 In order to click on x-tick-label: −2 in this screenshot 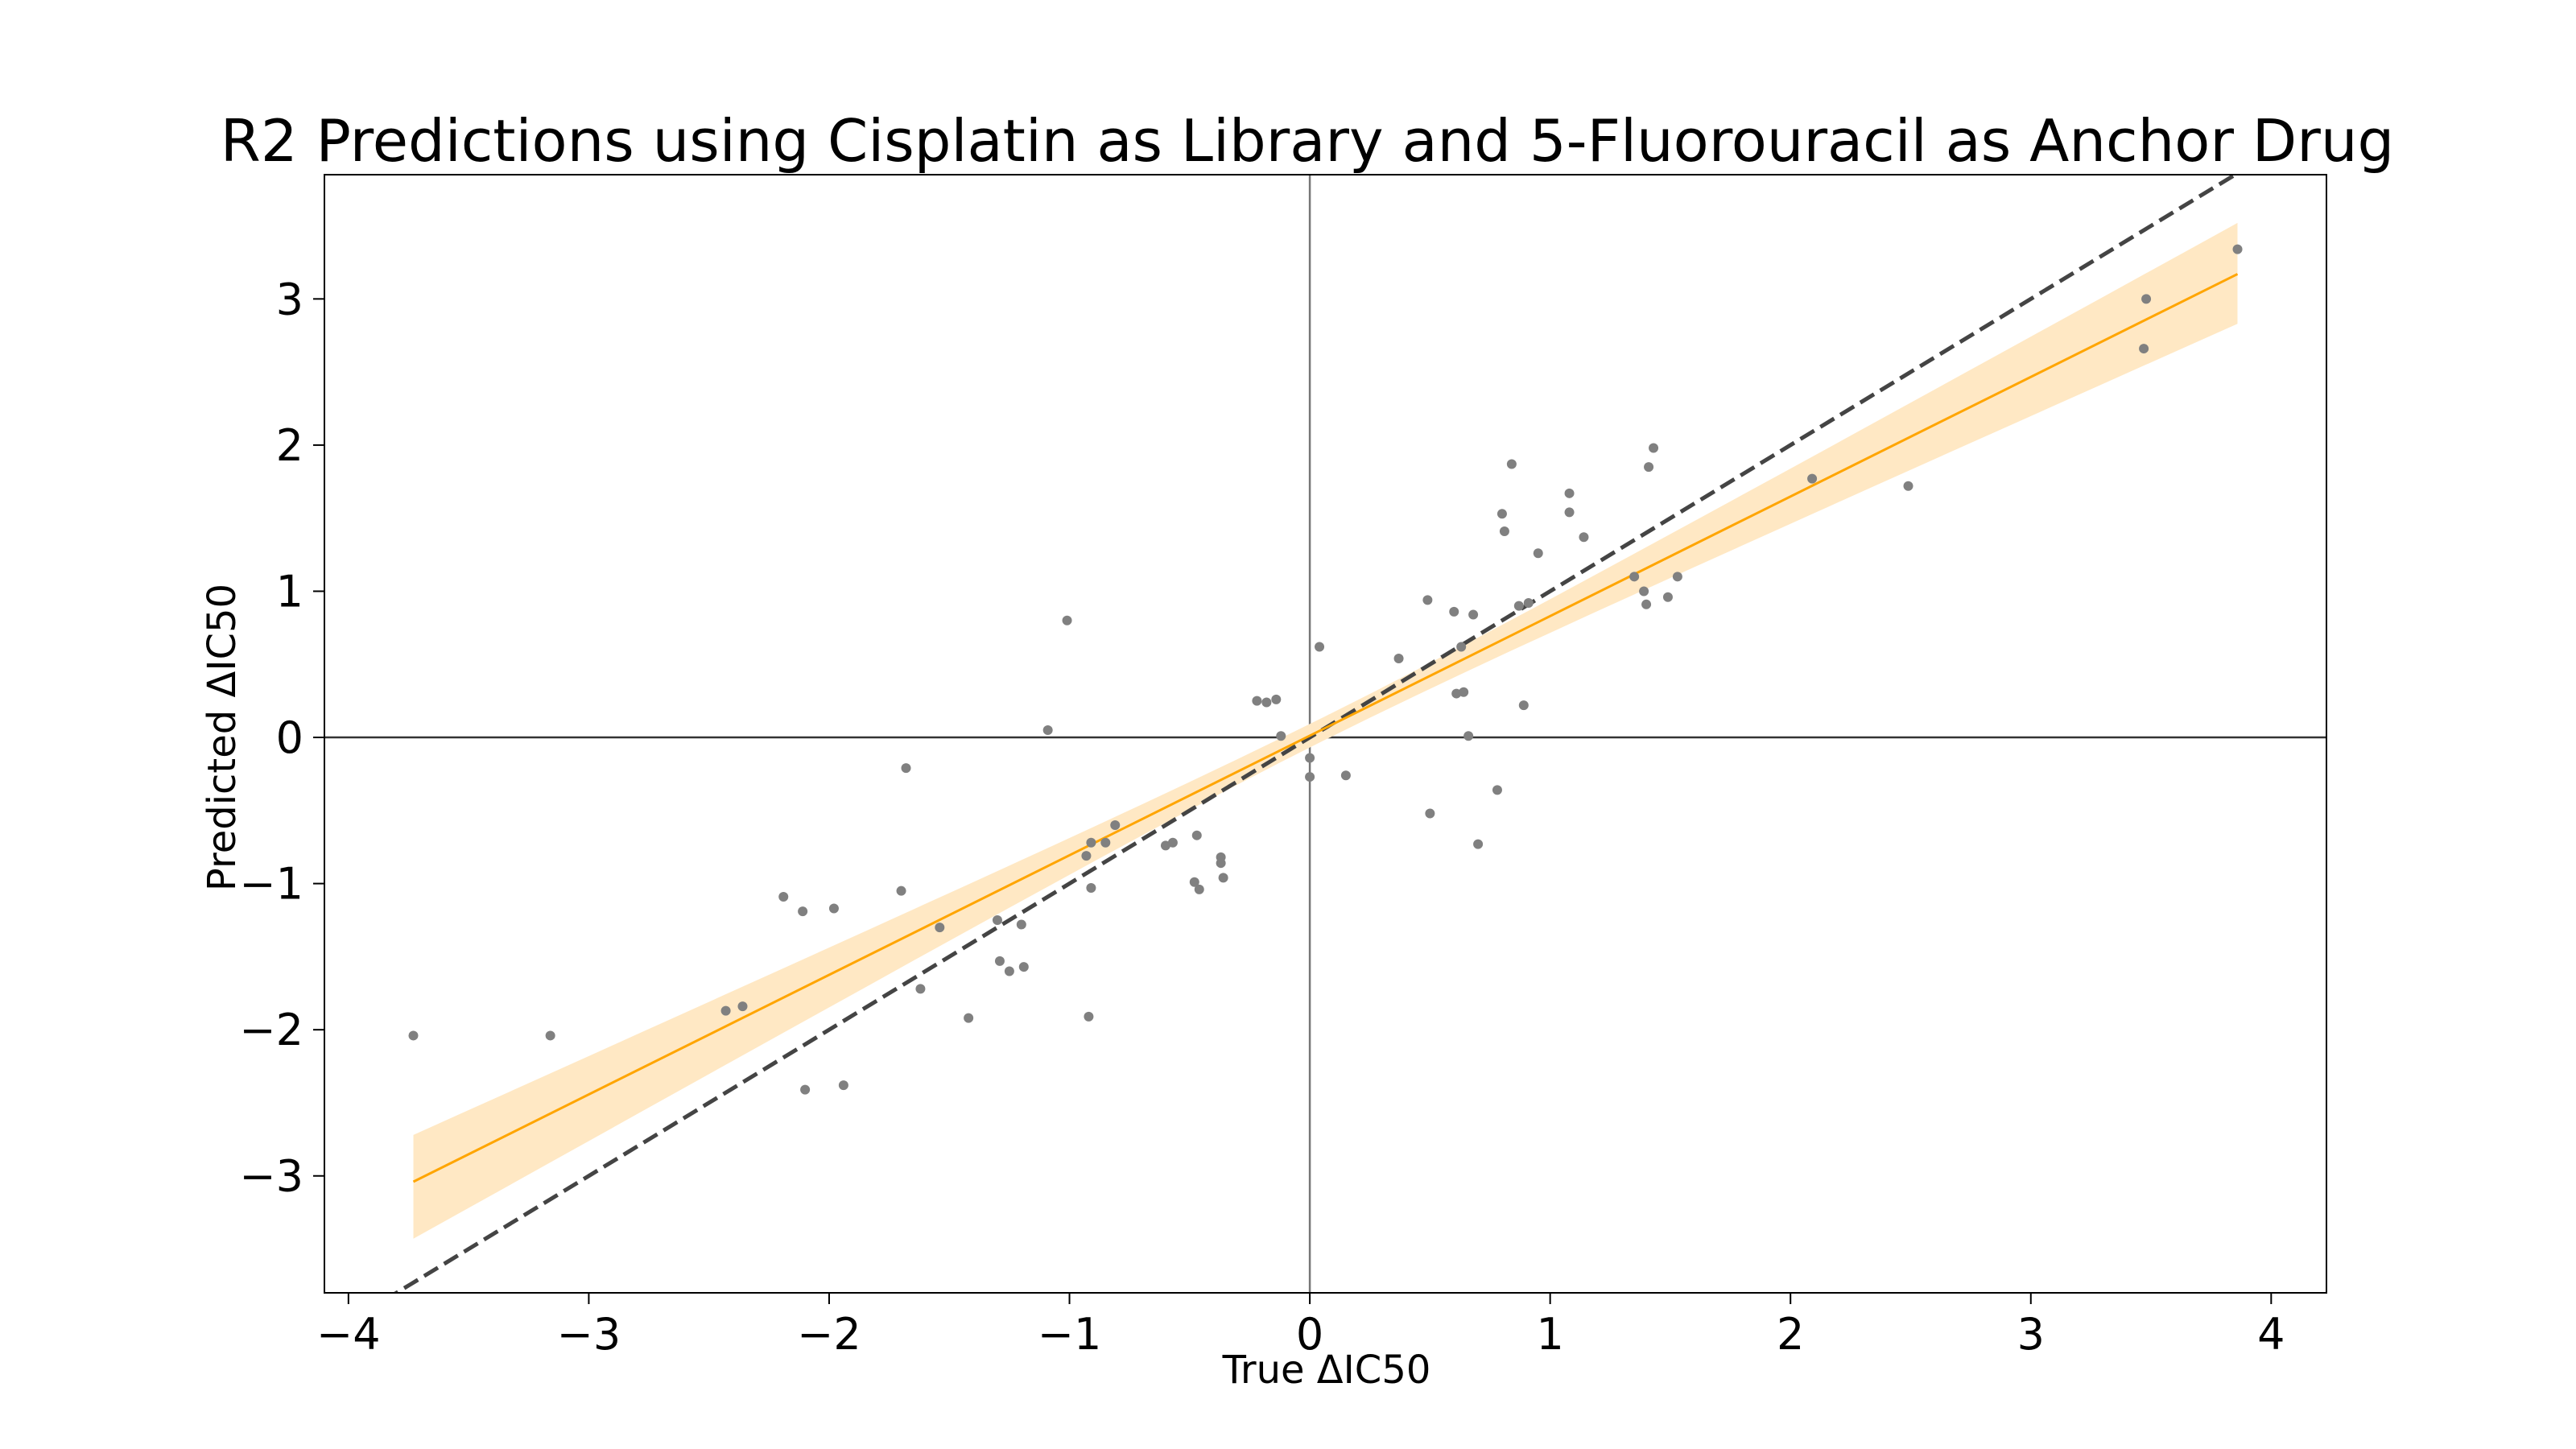, I will do `click(829, 1334)`.